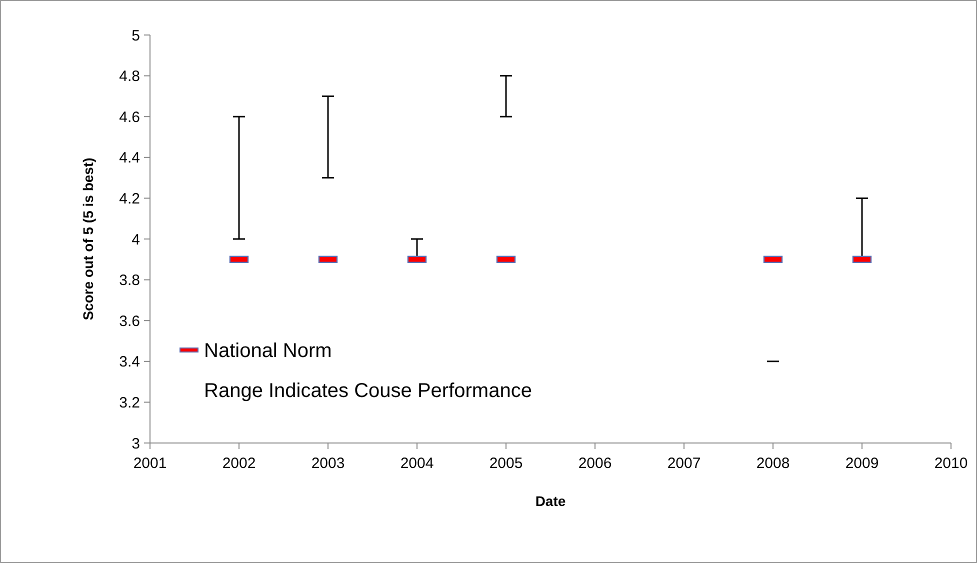 The height and width of the screenshot is (563, 977). I want to click on x-tick-label: 2007, so click(684, 463).